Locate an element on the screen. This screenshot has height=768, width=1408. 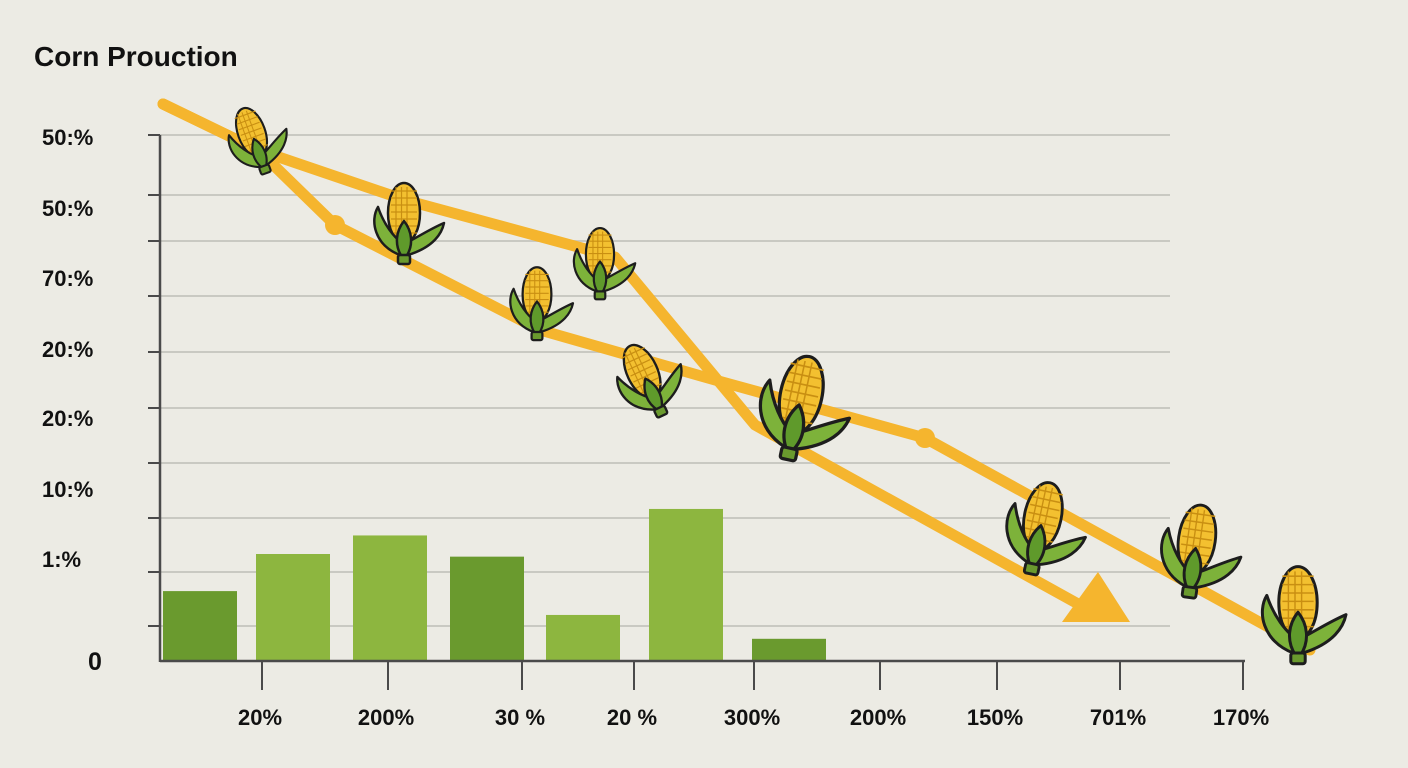
y-tick-label: 10:% is located at coordinates (67, 489).